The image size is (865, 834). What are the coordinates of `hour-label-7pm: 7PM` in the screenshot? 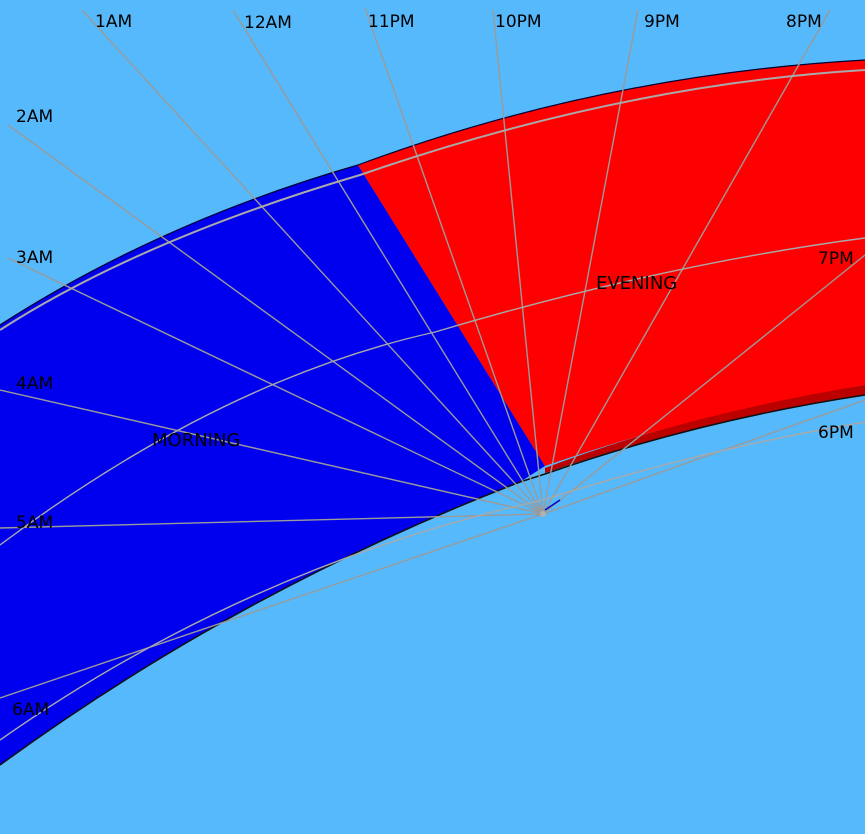 It's located at (836, 259).